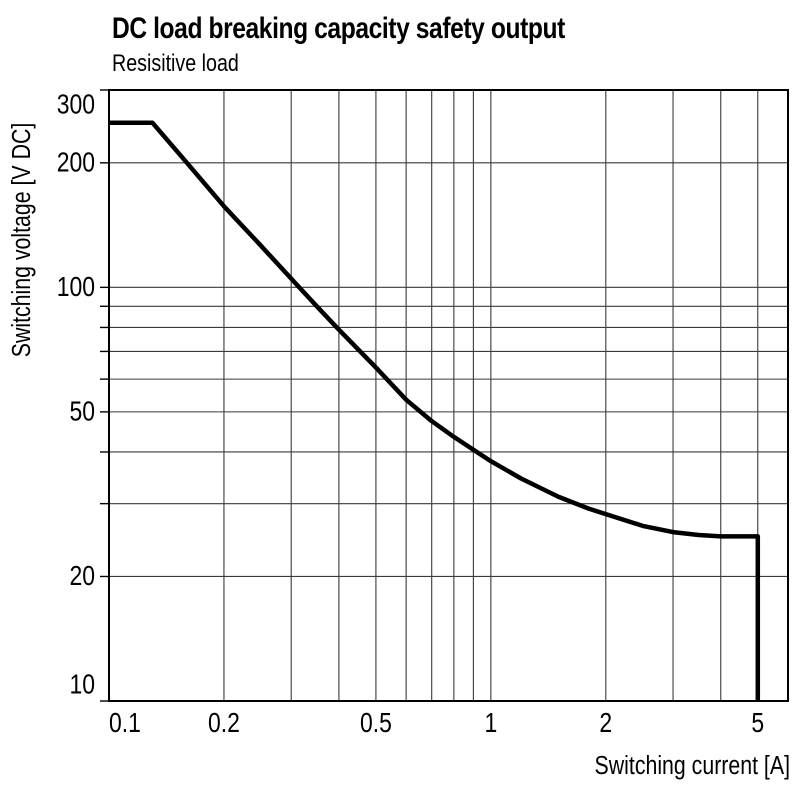 The image size is (800, 800). I want to click on y-tick-label: 200, so click(76, 163).